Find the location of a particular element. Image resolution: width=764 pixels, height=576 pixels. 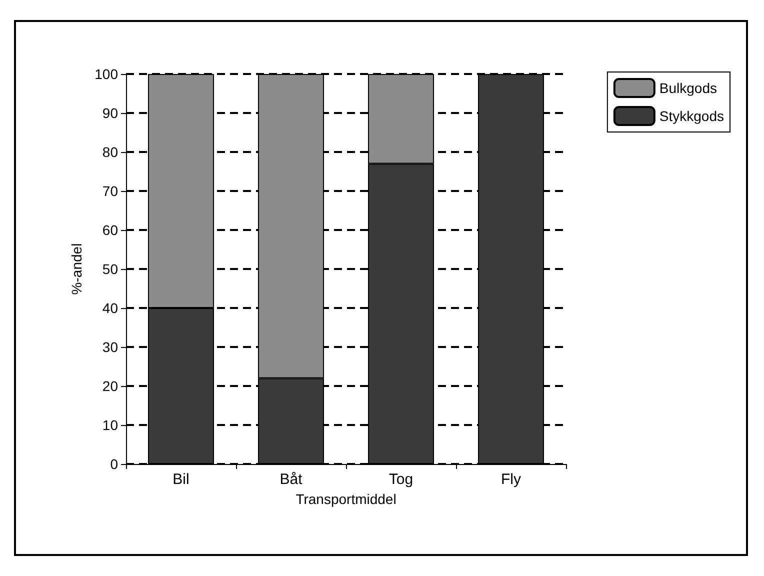

y-tick-label: 50 is located at coordinates (110, 269).